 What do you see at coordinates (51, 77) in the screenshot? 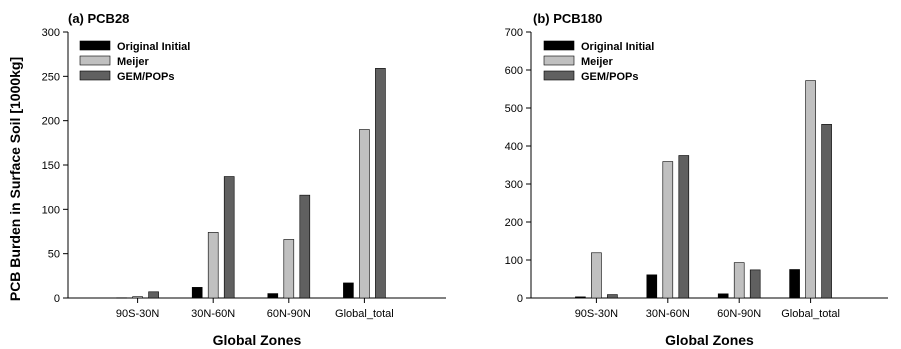
I see `y-tick-label: 250` at bounding box center [51, 77].